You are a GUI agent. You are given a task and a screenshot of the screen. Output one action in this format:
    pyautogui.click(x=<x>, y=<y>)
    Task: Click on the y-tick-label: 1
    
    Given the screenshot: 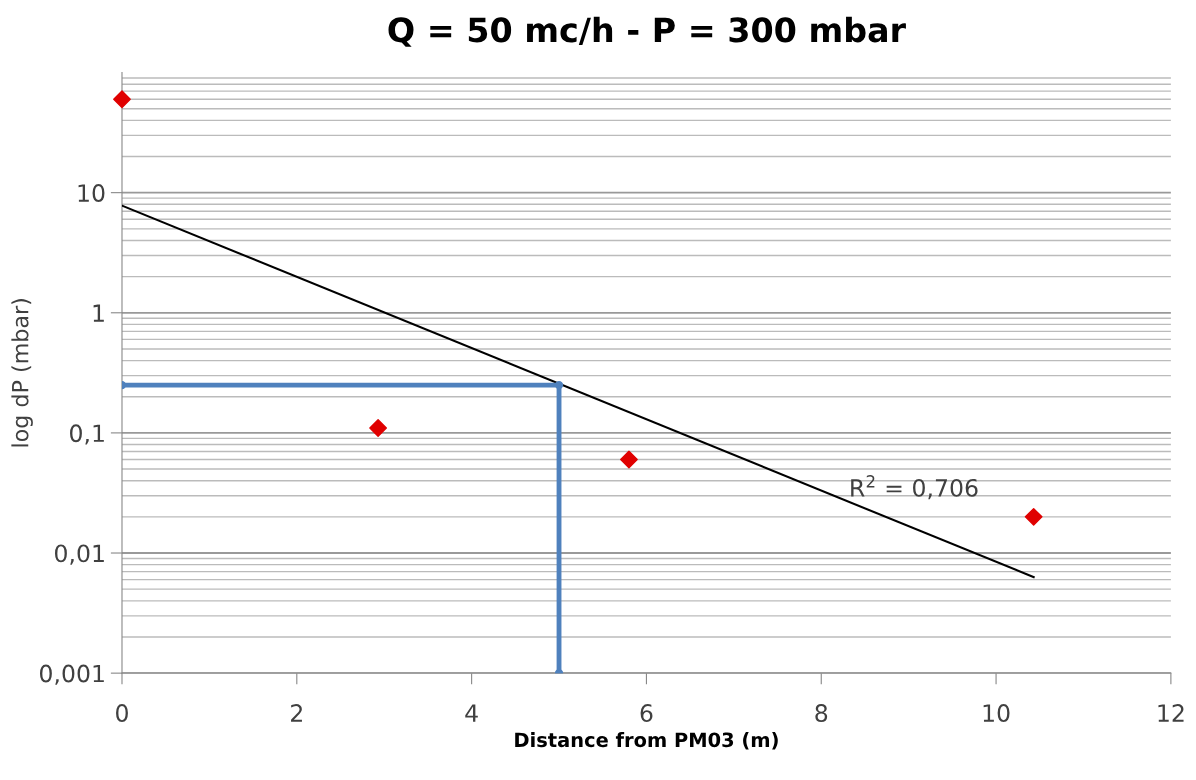 What is the action you would take?
    pyautogui.click(x=98, y=313)
    